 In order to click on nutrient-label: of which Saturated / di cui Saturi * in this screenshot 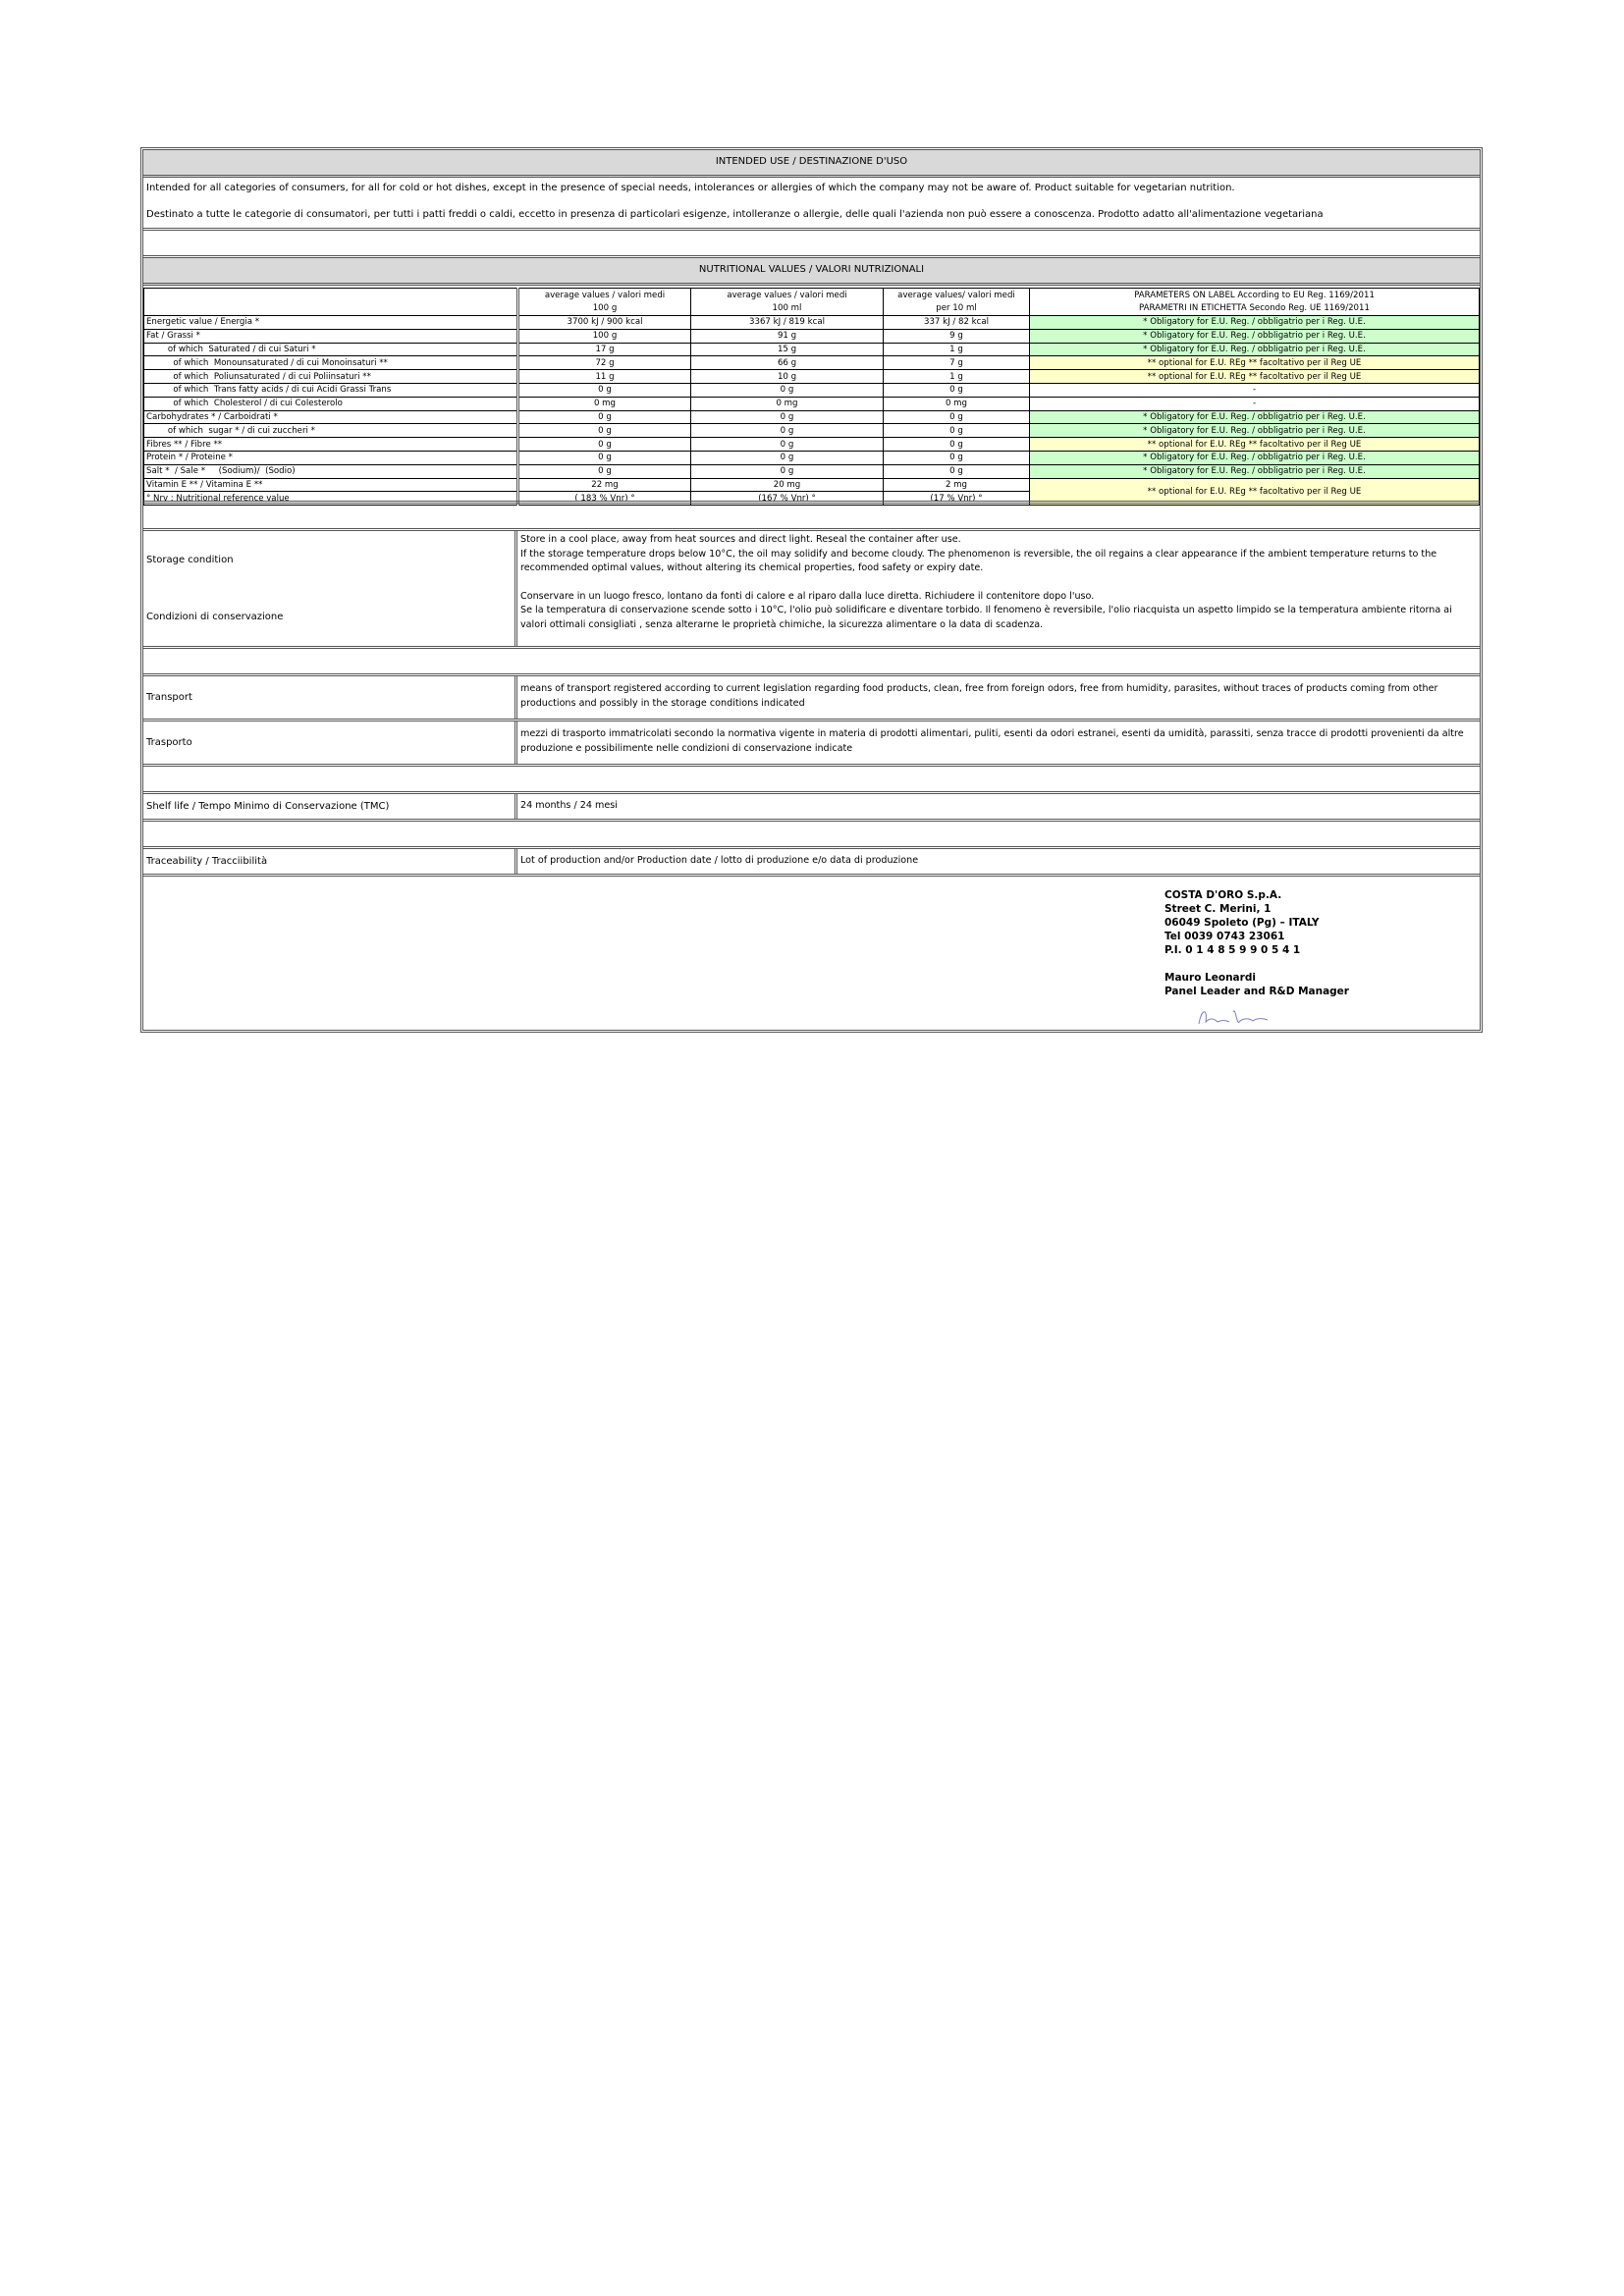, I will do `click(331, 349)`.